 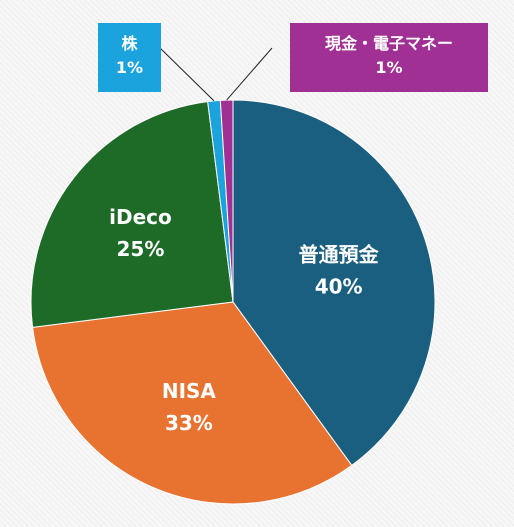 What do you see at coordinates (389, 67) in the screenshot?
I see `callout-cash-percent: 1%` at bounding box center [389, 67].